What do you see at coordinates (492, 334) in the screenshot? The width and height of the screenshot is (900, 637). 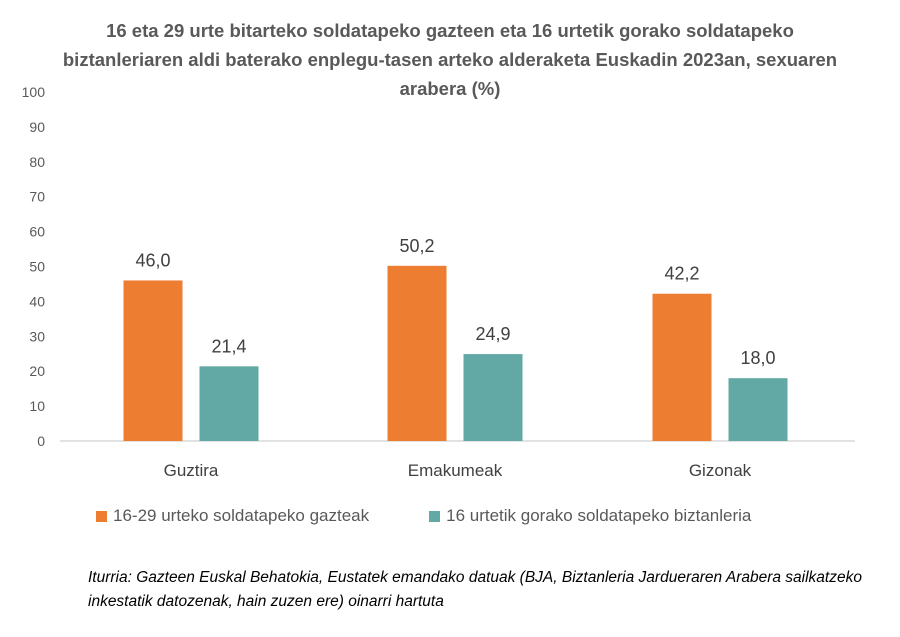 I see `data-label: 24,9` at bounding box center [492, 334].